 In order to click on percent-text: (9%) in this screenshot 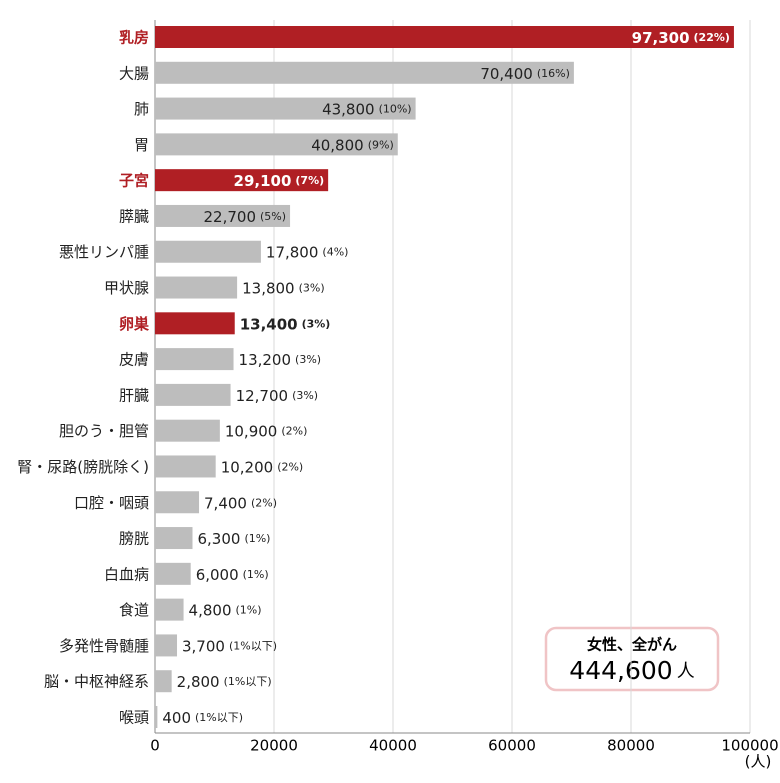, I will do `click(381, 144)`.